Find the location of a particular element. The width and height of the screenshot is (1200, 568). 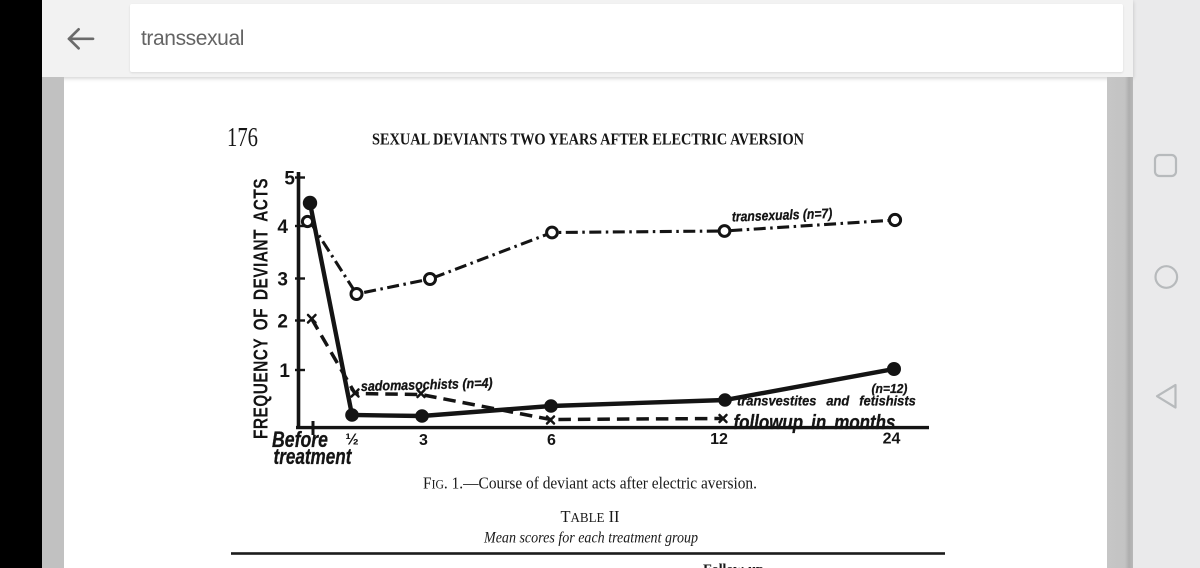

svg-text: Follow-up is located at coordinates (733, 565).